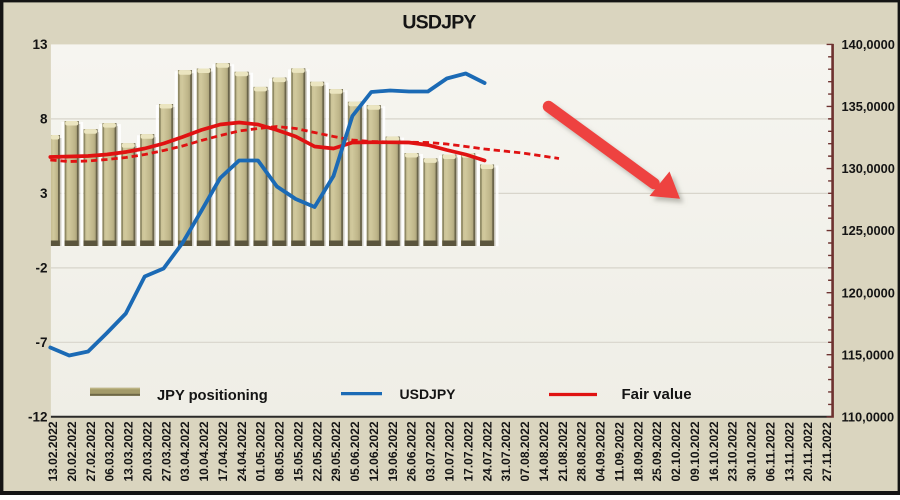  I want to click on svg-text: 24.04.2022, so click(242, 451).